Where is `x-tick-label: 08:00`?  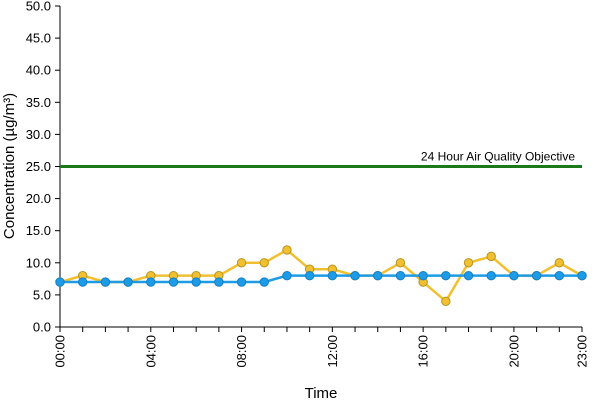
x-tick-label: 08:00 is located at coordinates (241, 351).